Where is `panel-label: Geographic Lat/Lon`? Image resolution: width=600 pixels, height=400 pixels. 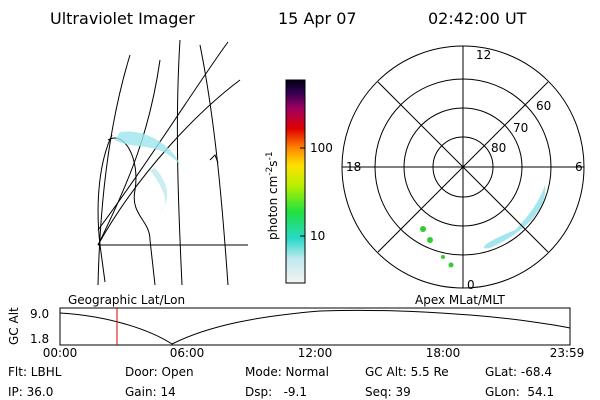 panel-label: Geographic Lat/Lon is located at coordinates (126, 300).